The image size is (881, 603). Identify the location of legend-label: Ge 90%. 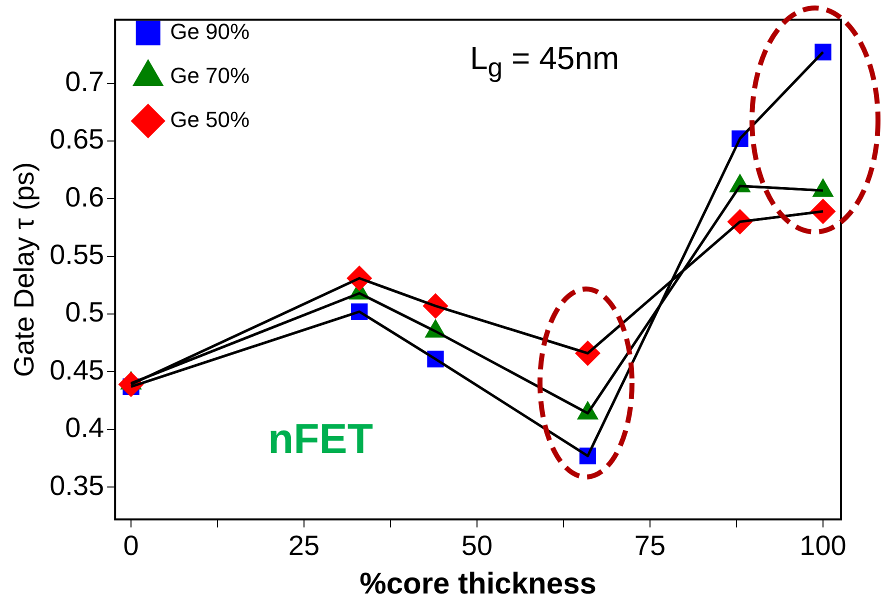
(210, 31).